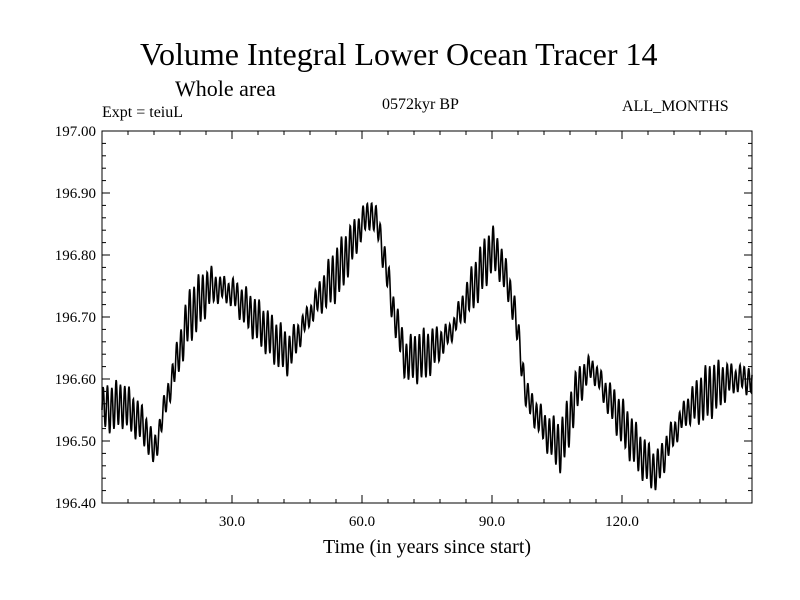 This screenshot has height=600, width=800. Describe the element at coordinates (225, 88) in the screenshot. I see `chart-subtitle: Whole area` at that location.